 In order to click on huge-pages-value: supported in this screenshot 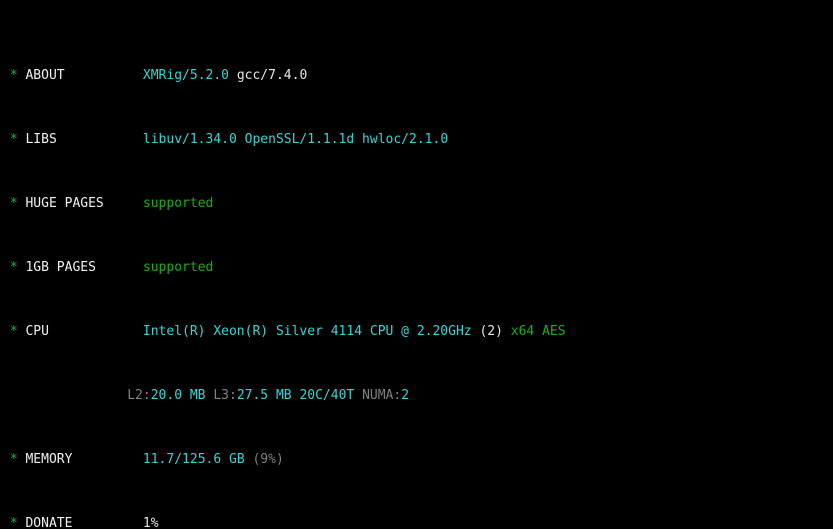, I will do `click(178, 203)`.